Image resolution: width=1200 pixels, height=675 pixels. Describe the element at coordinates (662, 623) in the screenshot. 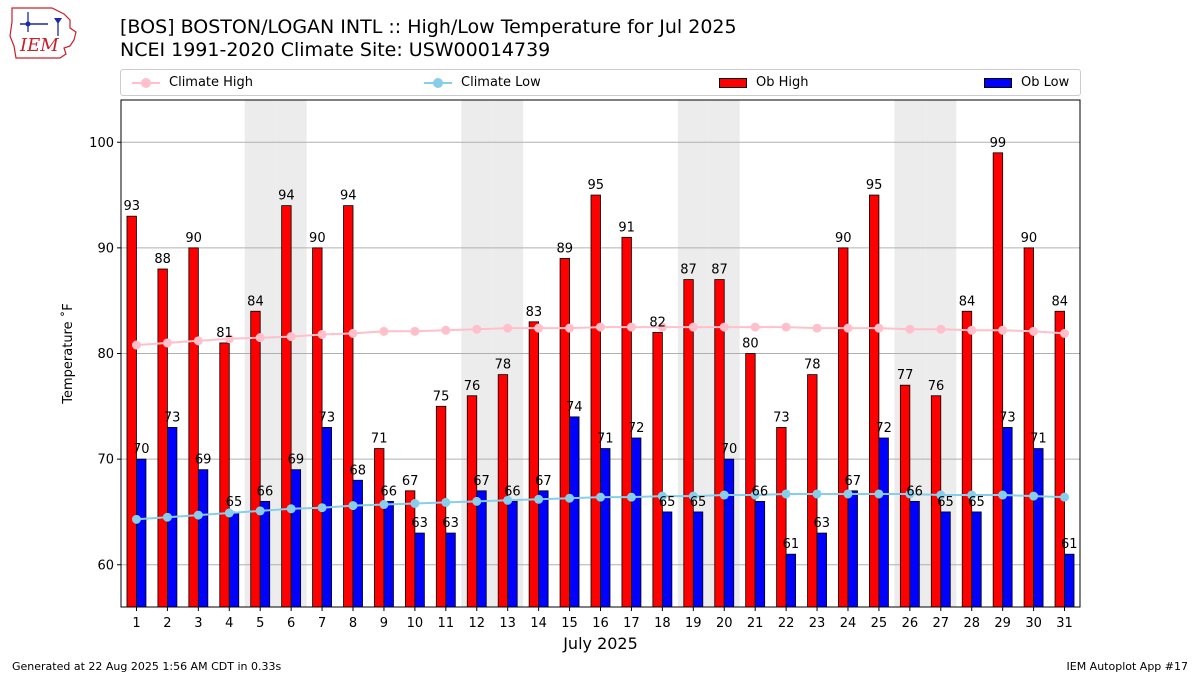

I see `x-tick-label: 18` at that location.